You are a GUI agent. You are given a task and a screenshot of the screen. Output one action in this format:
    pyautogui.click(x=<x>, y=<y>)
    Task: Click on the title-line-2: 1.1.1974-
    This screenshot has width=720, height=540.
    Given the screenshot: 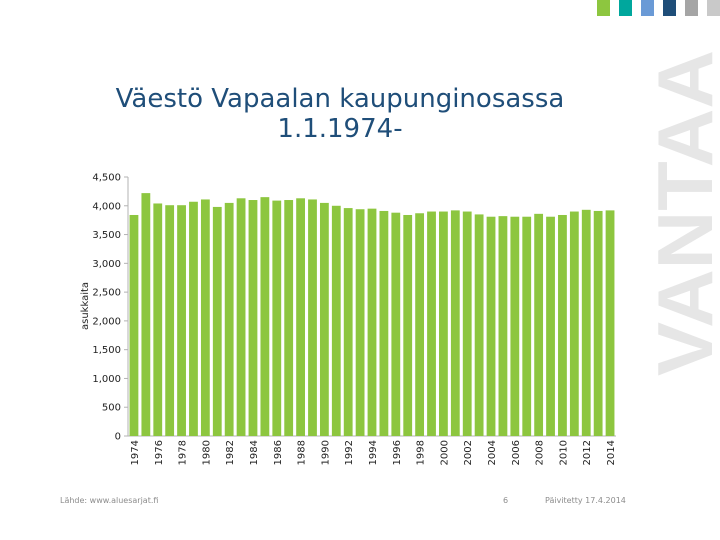 What is the action you would take?
    pyautogui.click(x=340, y=129)
    